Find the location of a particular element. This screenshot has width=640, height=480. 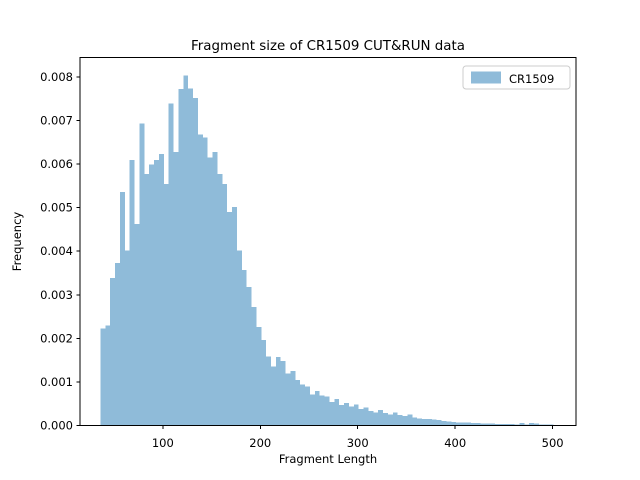

x-axis-label: Fragment Length is located at coordinates (328, 459).